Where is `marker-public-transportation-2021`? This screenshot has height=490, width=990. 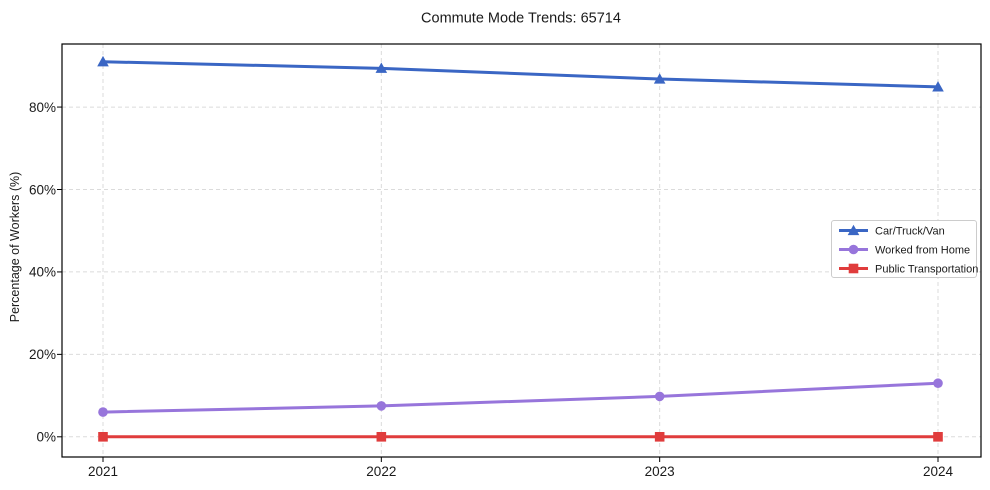 marker-public-transportation-2021 is located at coordinates (103, 437).